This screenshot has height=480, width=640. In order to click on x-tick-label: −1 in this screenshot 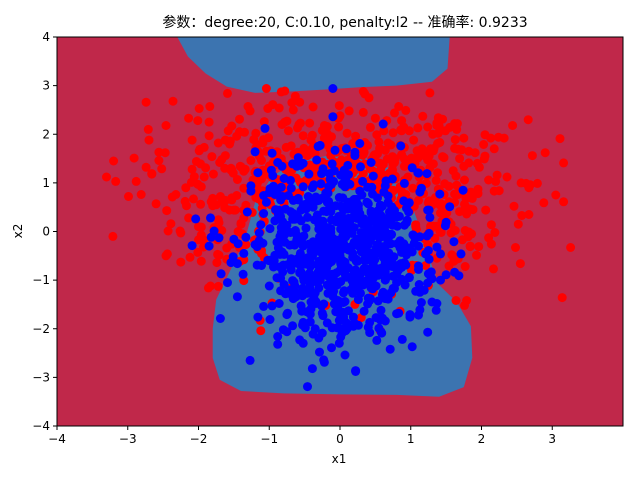, I will do `click(269, 439)`.